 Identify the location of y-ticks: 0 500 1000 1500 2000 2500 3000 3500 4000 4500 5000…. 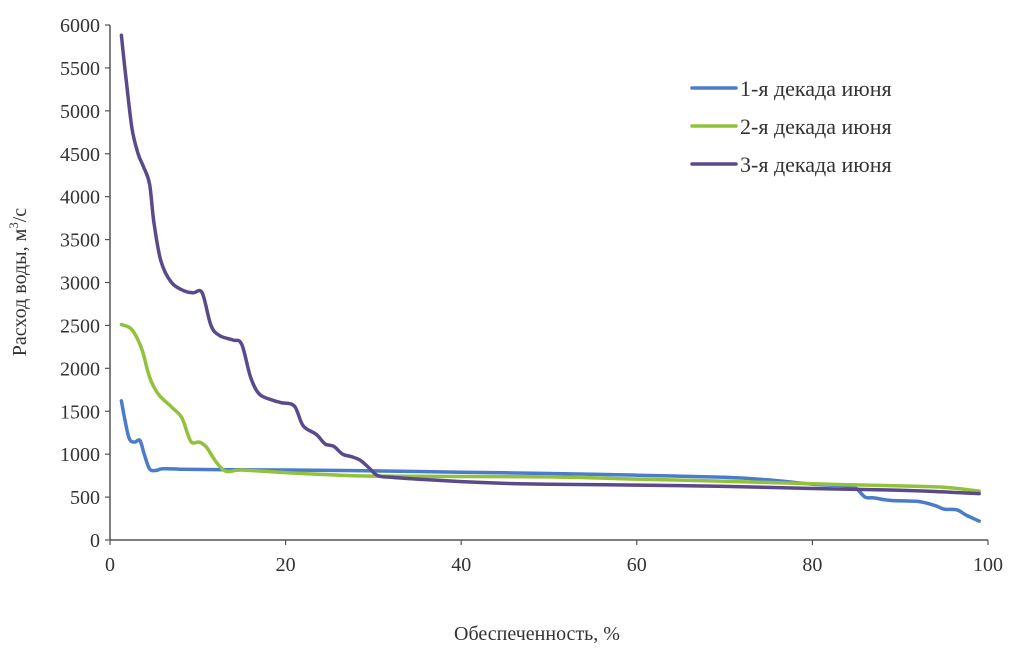
(85, 283).